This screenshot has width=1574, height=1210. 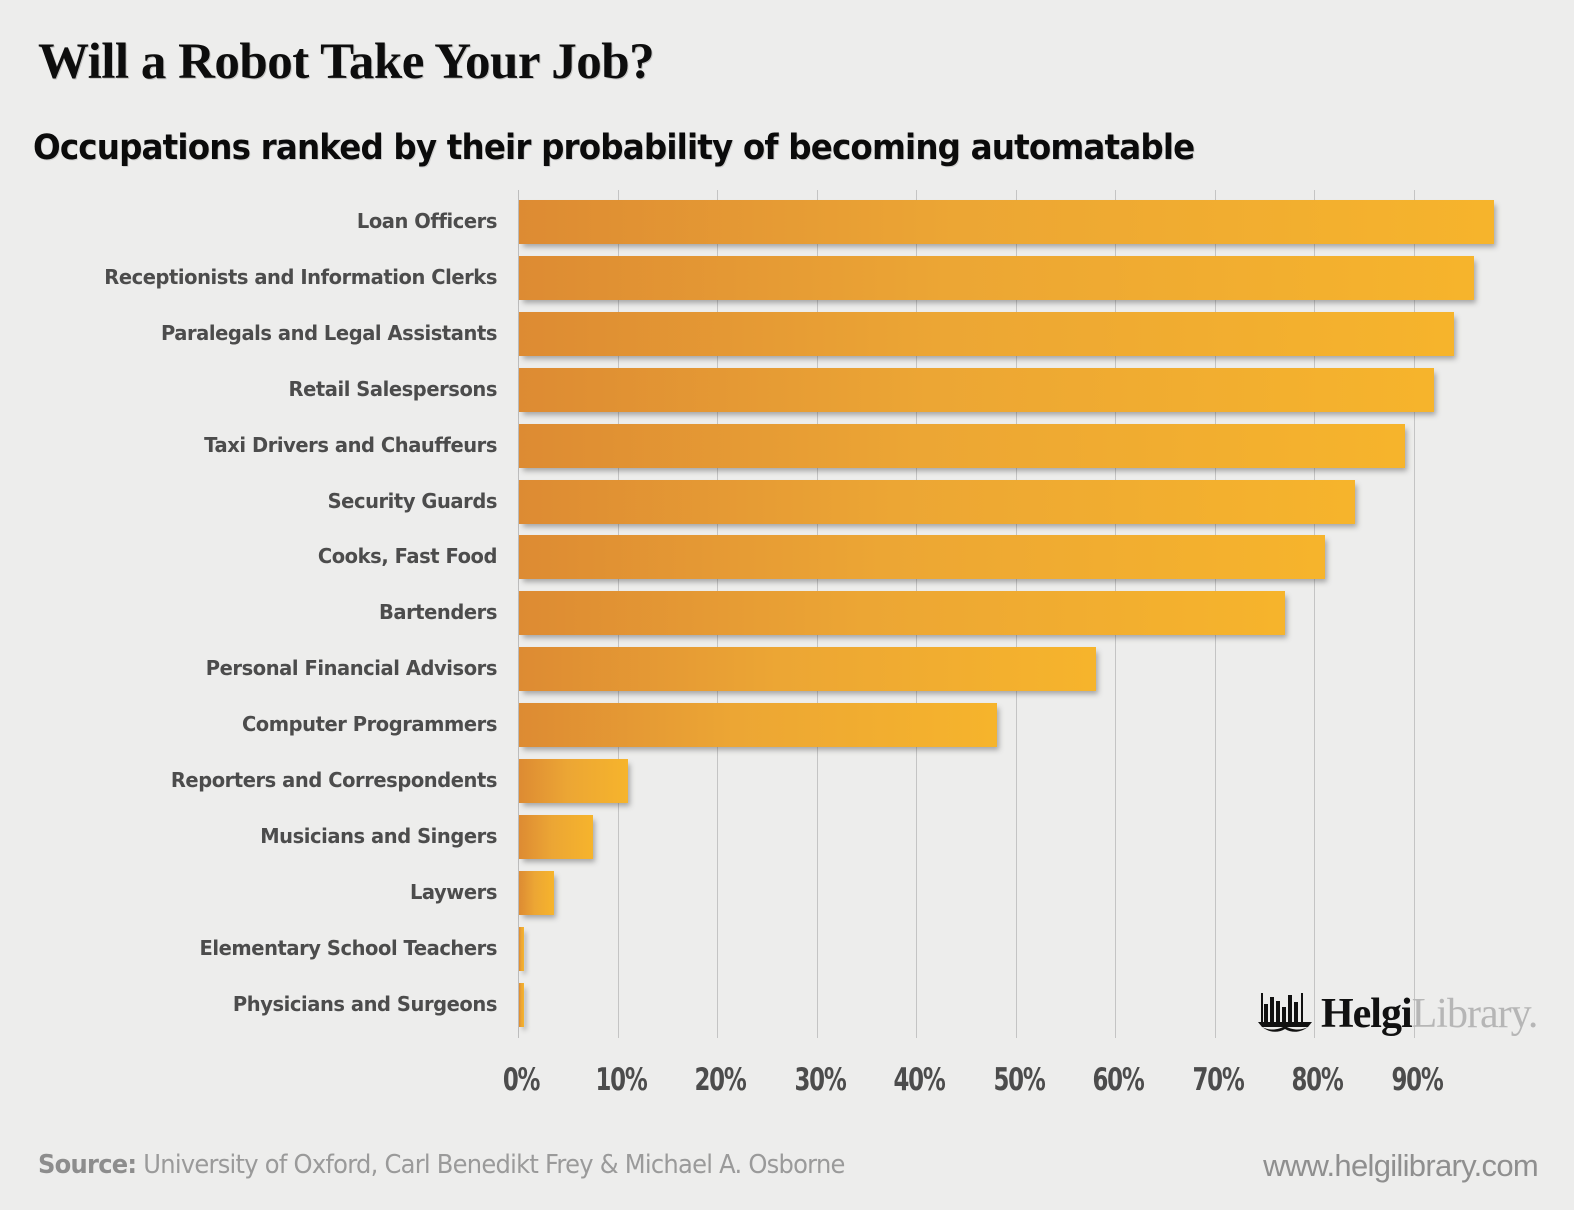 I want to click on x-tick-label: 50%, so click(x=1018, y=1080).